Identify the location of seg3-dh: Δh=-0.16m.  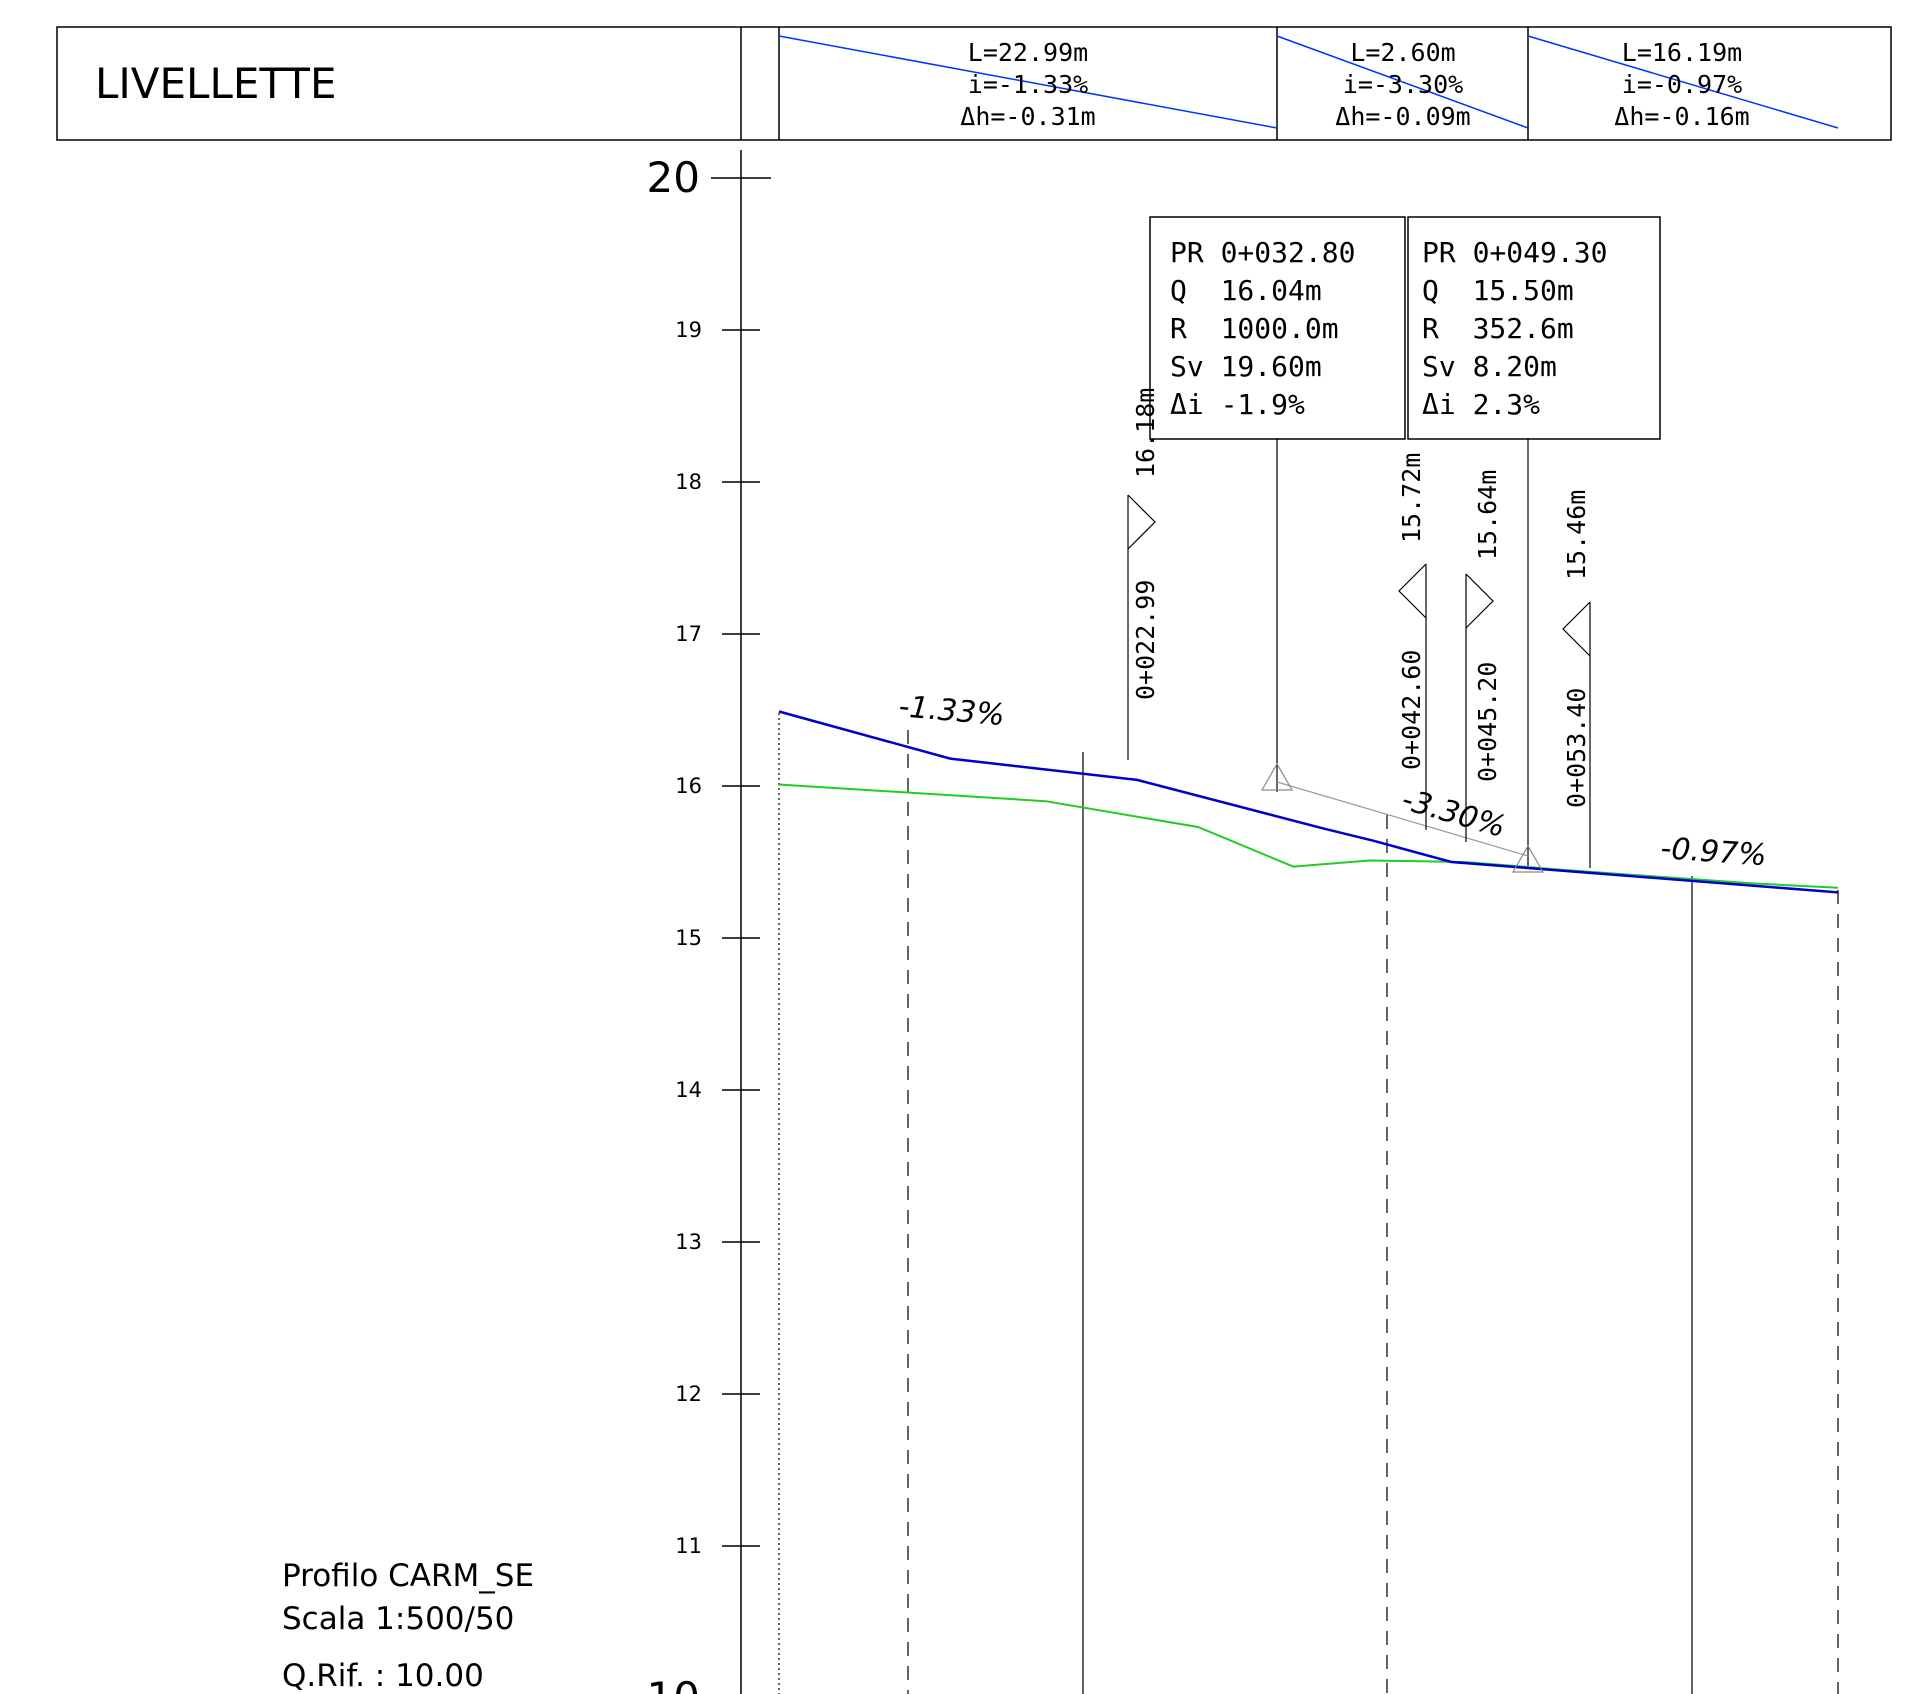
(1681, 116).